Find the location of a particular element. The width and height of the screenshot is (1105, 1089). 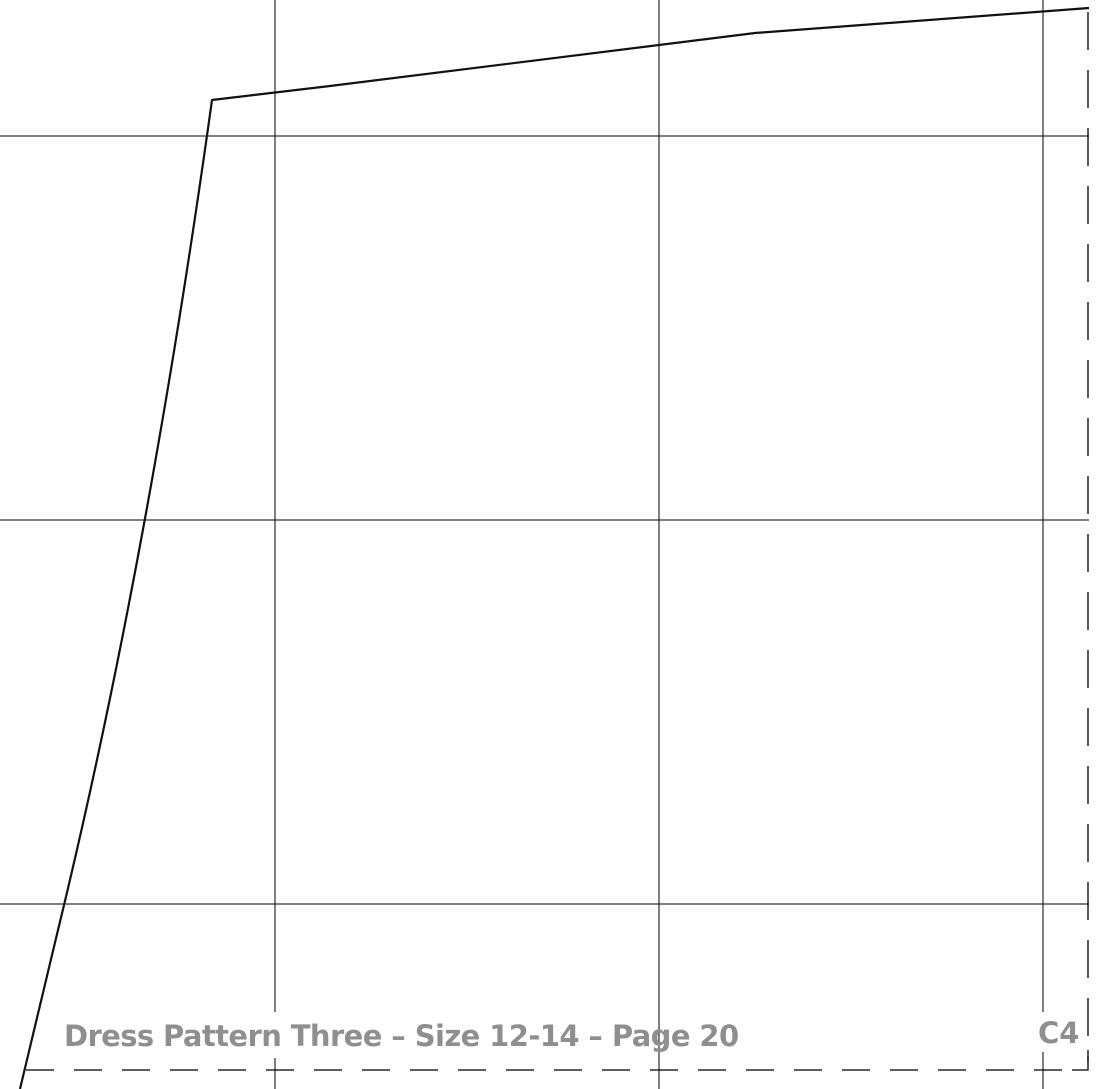

footer-title-knockout is located at coordinates (360, 1035).